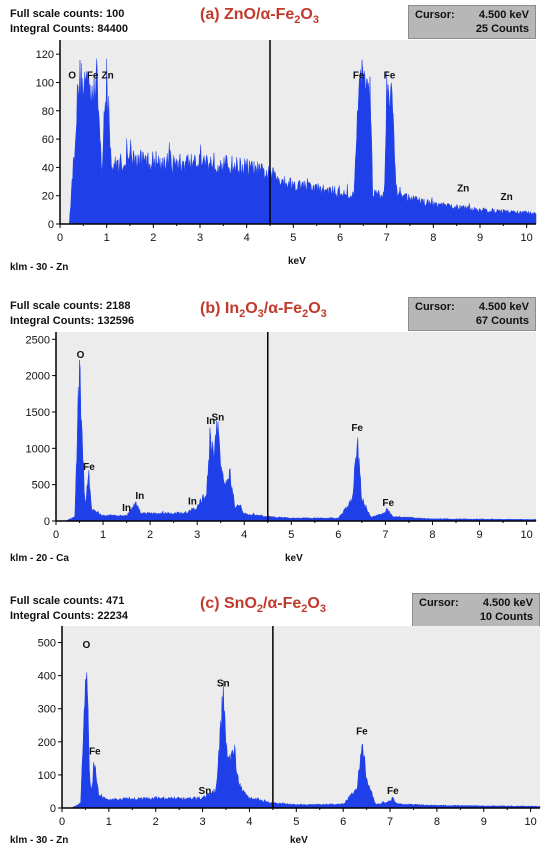 This screenshot has height=854, width=550. What do you see at coordinates (69, 29) in the screenshot?
I see `integral-counts: Integral Counts: 84400` at bounding box center [69, 29].